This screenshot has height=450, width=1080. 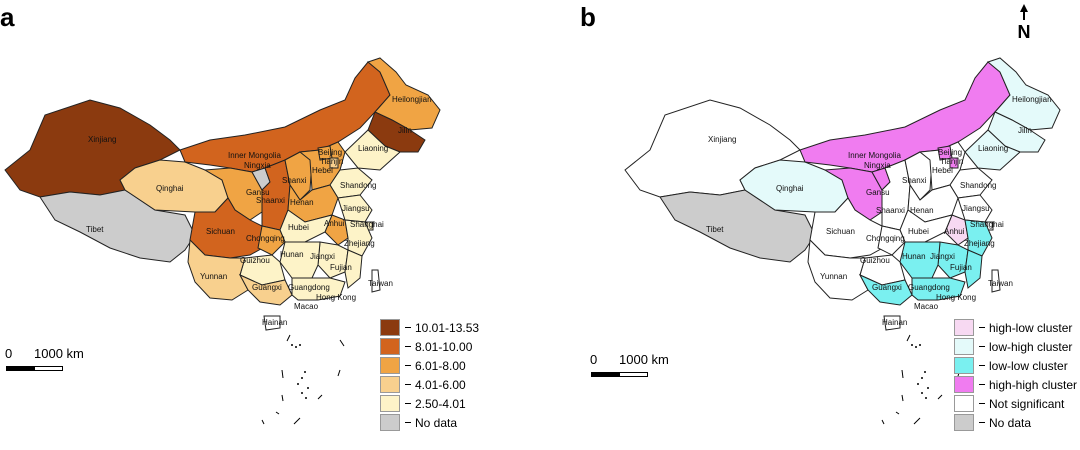 What do you see at coordinates (95, 229) in the screenshot?
I see `label-tibet: Tibet` at bounding box center [95, 229].